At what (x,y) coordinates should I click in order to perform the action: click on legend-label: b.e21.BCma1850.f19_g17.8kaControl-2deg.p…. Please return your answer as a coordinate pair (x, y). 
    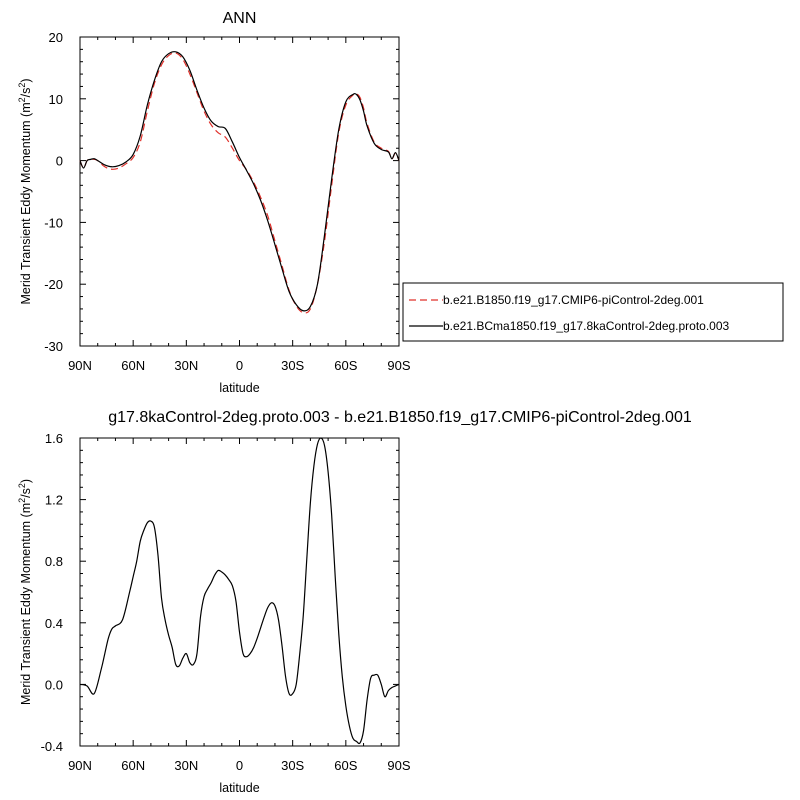
    Looking at the image, I should click on (586, 326).